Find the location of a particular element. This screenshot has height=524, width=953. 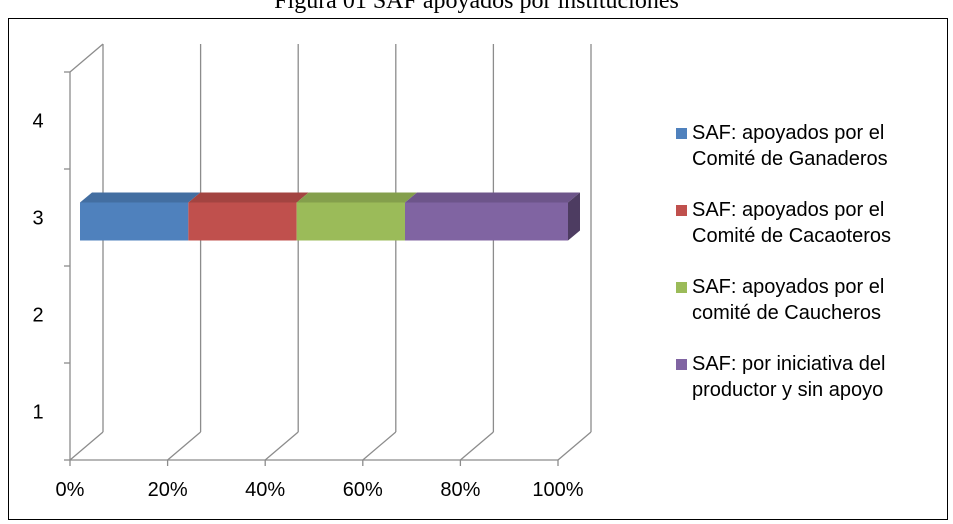

x-tick-label: 60% is located at coordinates (363, 490).